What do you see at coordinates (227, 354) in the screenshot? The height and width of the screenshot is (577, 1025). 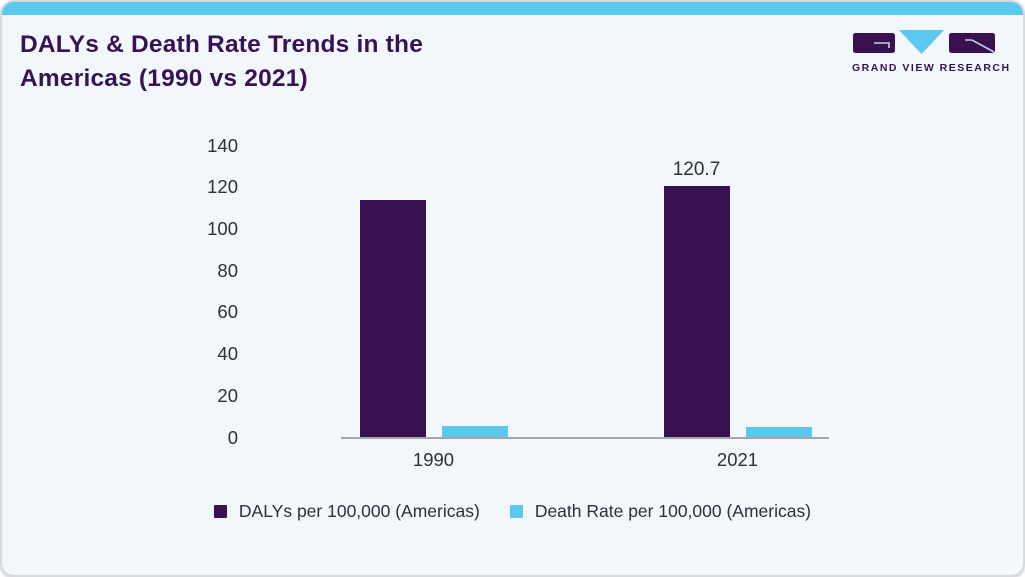 I see `y-axis-tick-40: 40` at bounding box center [227, 354].